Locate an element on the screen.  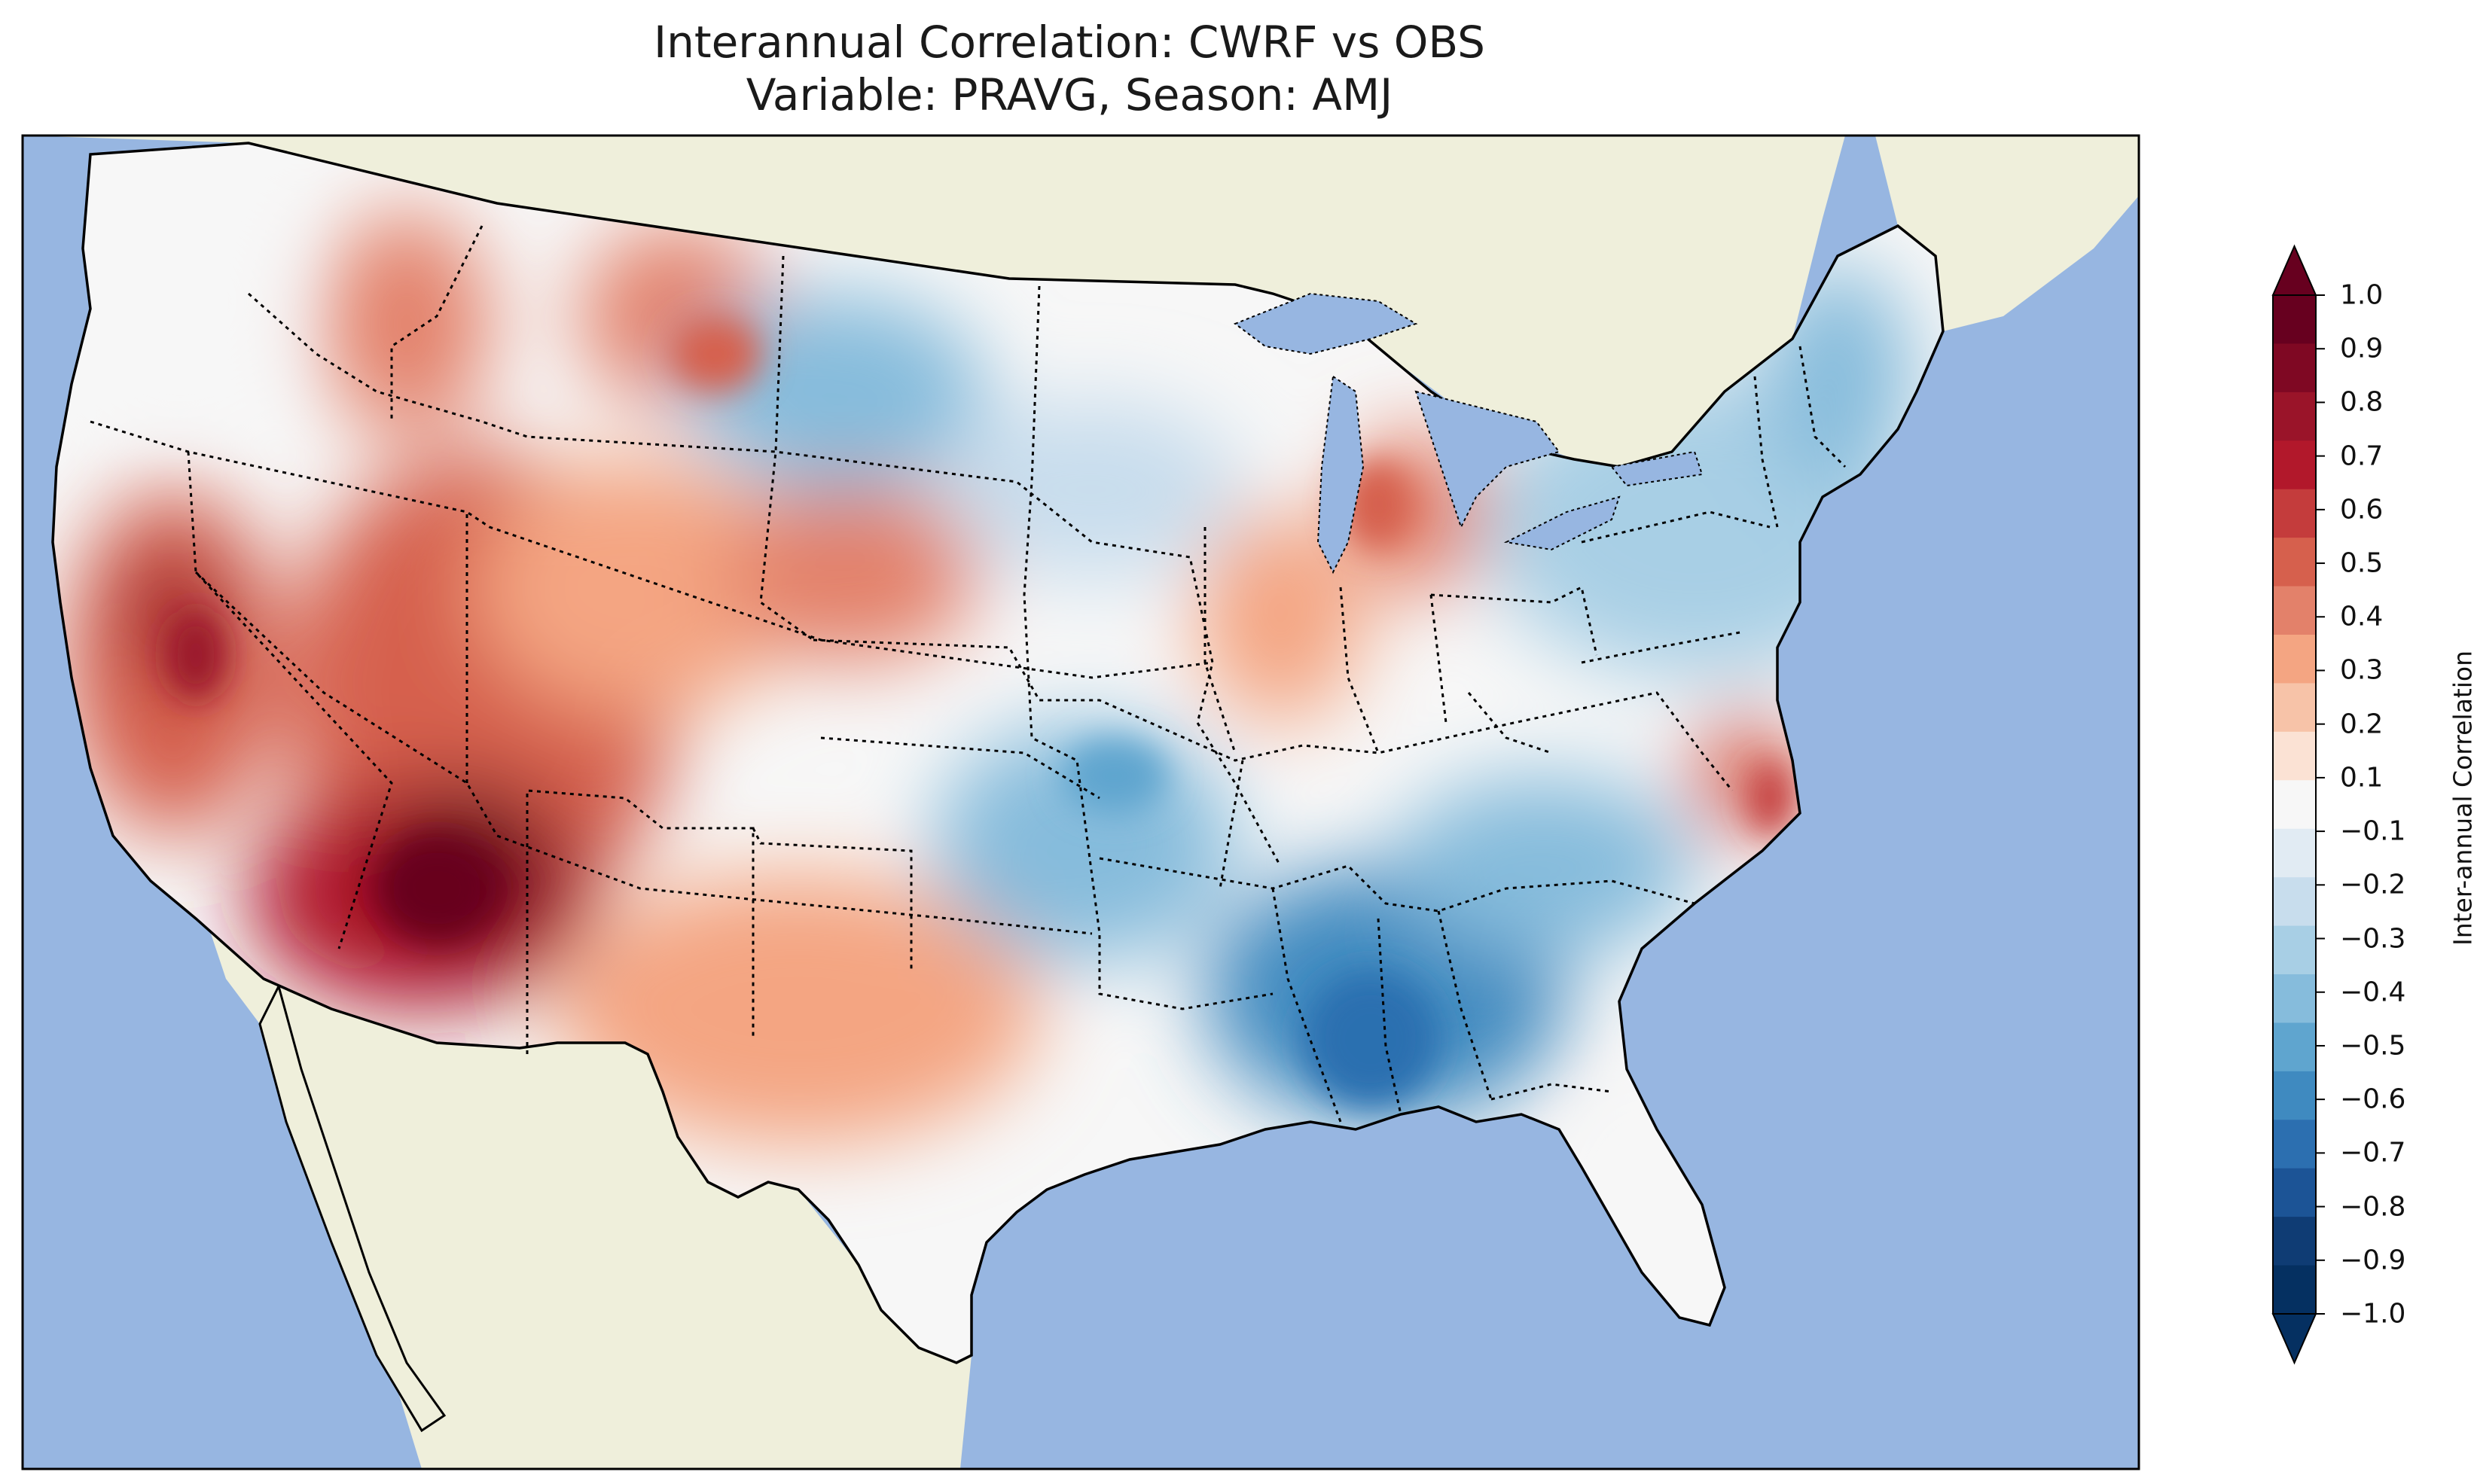
colorbar-tick-label: 0.2 is located at coordinates (2362, 724).